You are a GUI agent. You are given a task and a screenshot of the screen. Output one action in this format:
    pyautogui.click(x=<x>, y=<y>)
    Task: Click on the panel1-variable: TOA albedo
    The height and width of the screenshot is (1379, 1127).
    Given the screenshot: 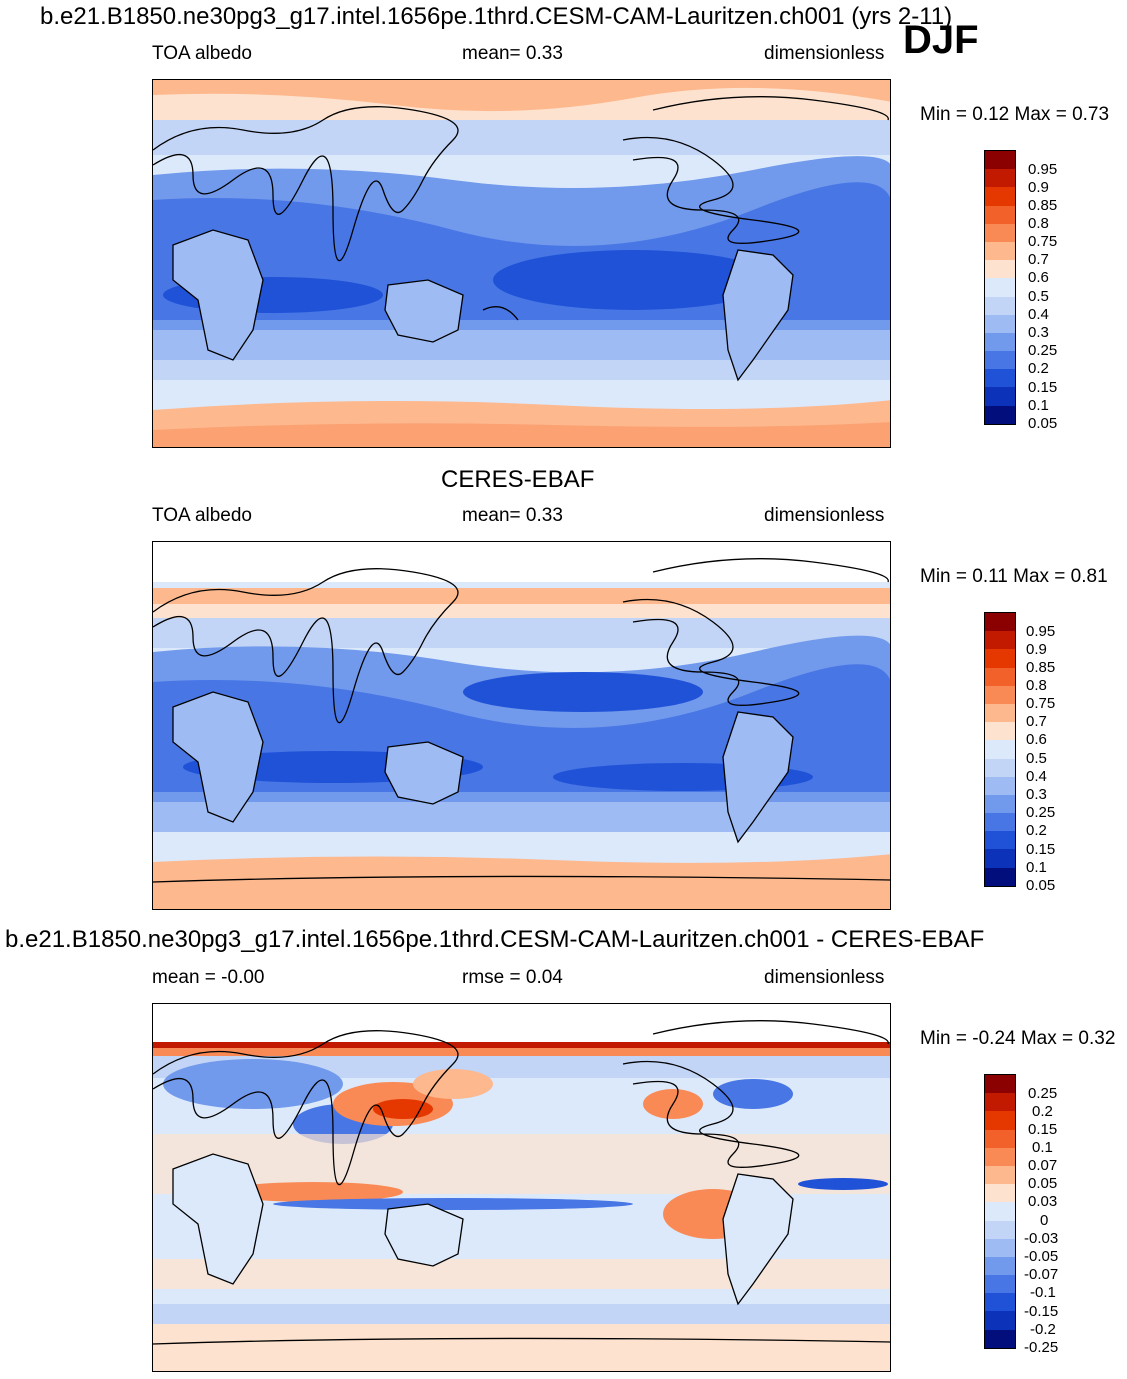 What is the action you would take?
    pyautogui.click(x=202, y=53)
    